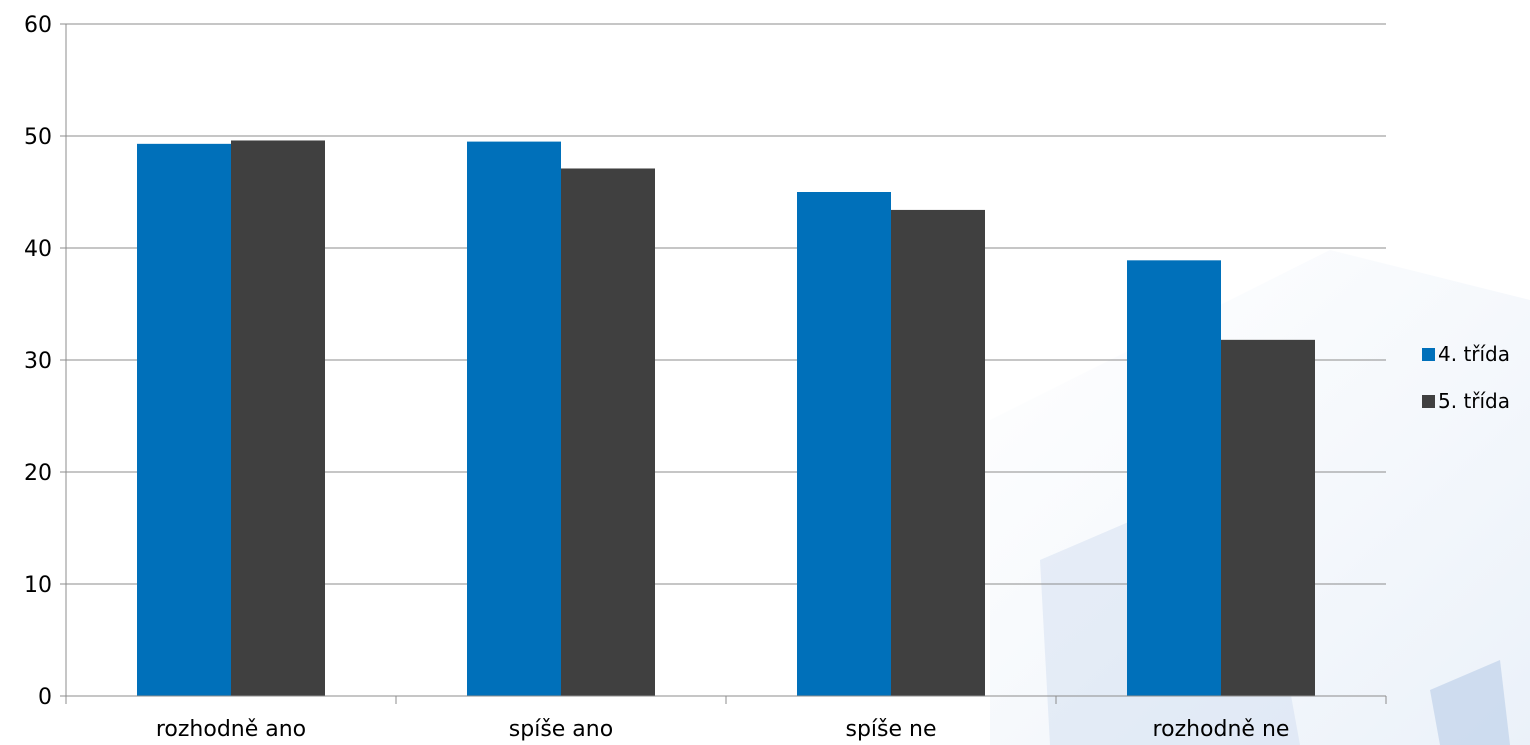  I want to click on y-tick-label: 20, so click(38, 473).